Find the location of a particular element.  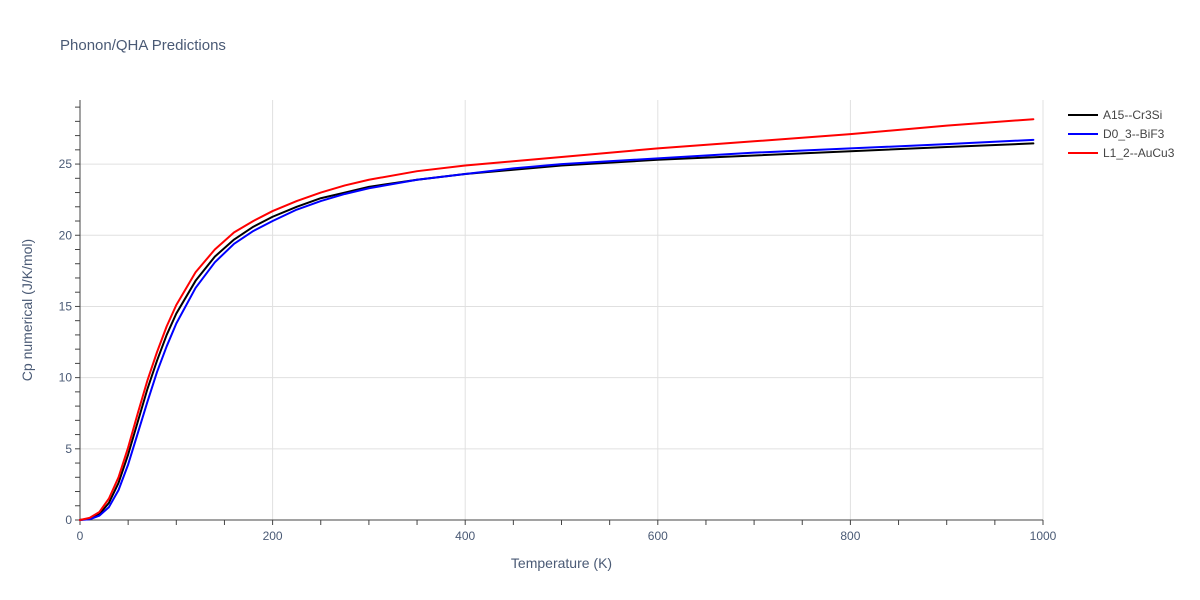

x-tick-label: 200 is located at coordinates (273, 536).